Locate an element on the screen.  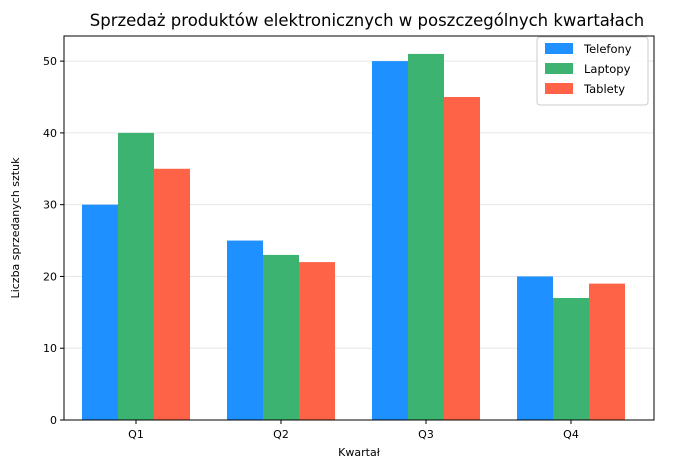
bar-tablety-q1 is located at coordinates (172, 294).